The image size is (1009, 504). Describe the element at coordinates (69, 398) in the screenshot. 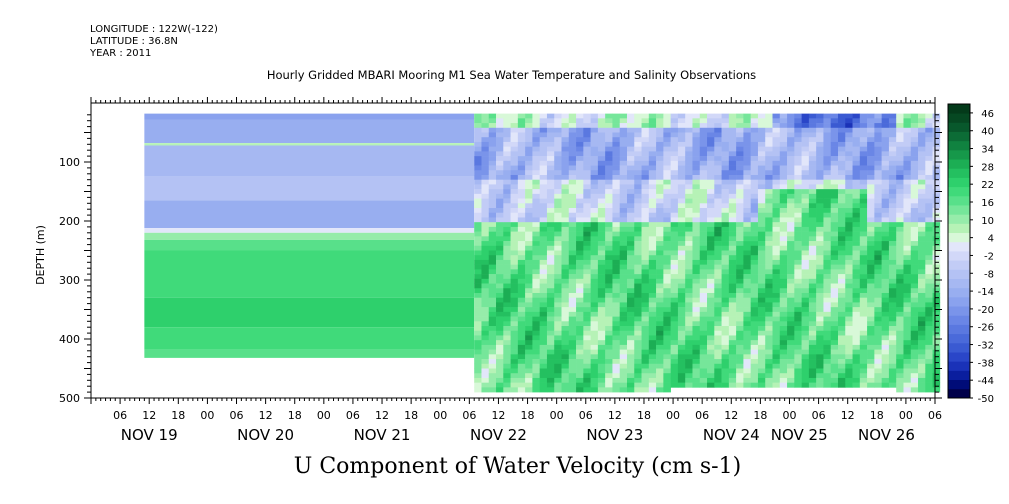

I see `y-tick-label: 500` at that location.